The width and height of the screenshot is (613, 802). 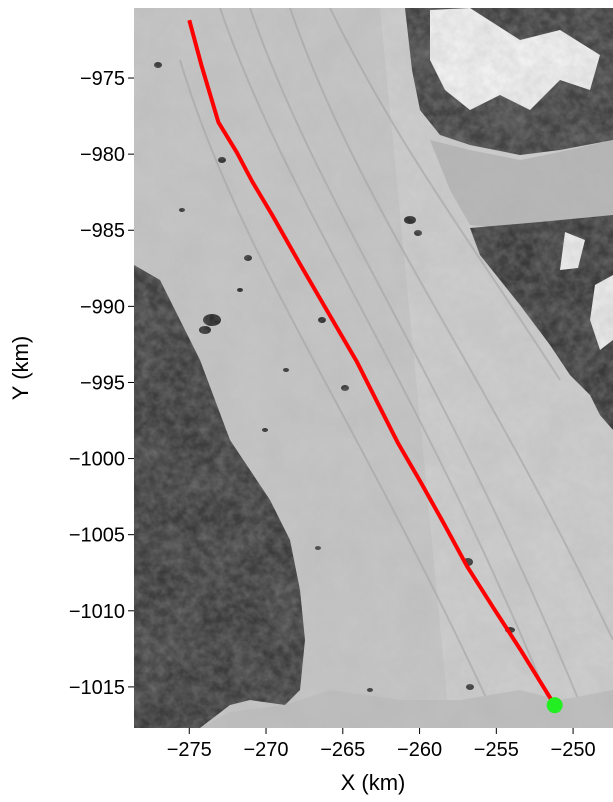 What do you see at coordinates (97, 688) in the screenshot?
I see `y-tick-label: −1015` at bounding box center [97, 688].